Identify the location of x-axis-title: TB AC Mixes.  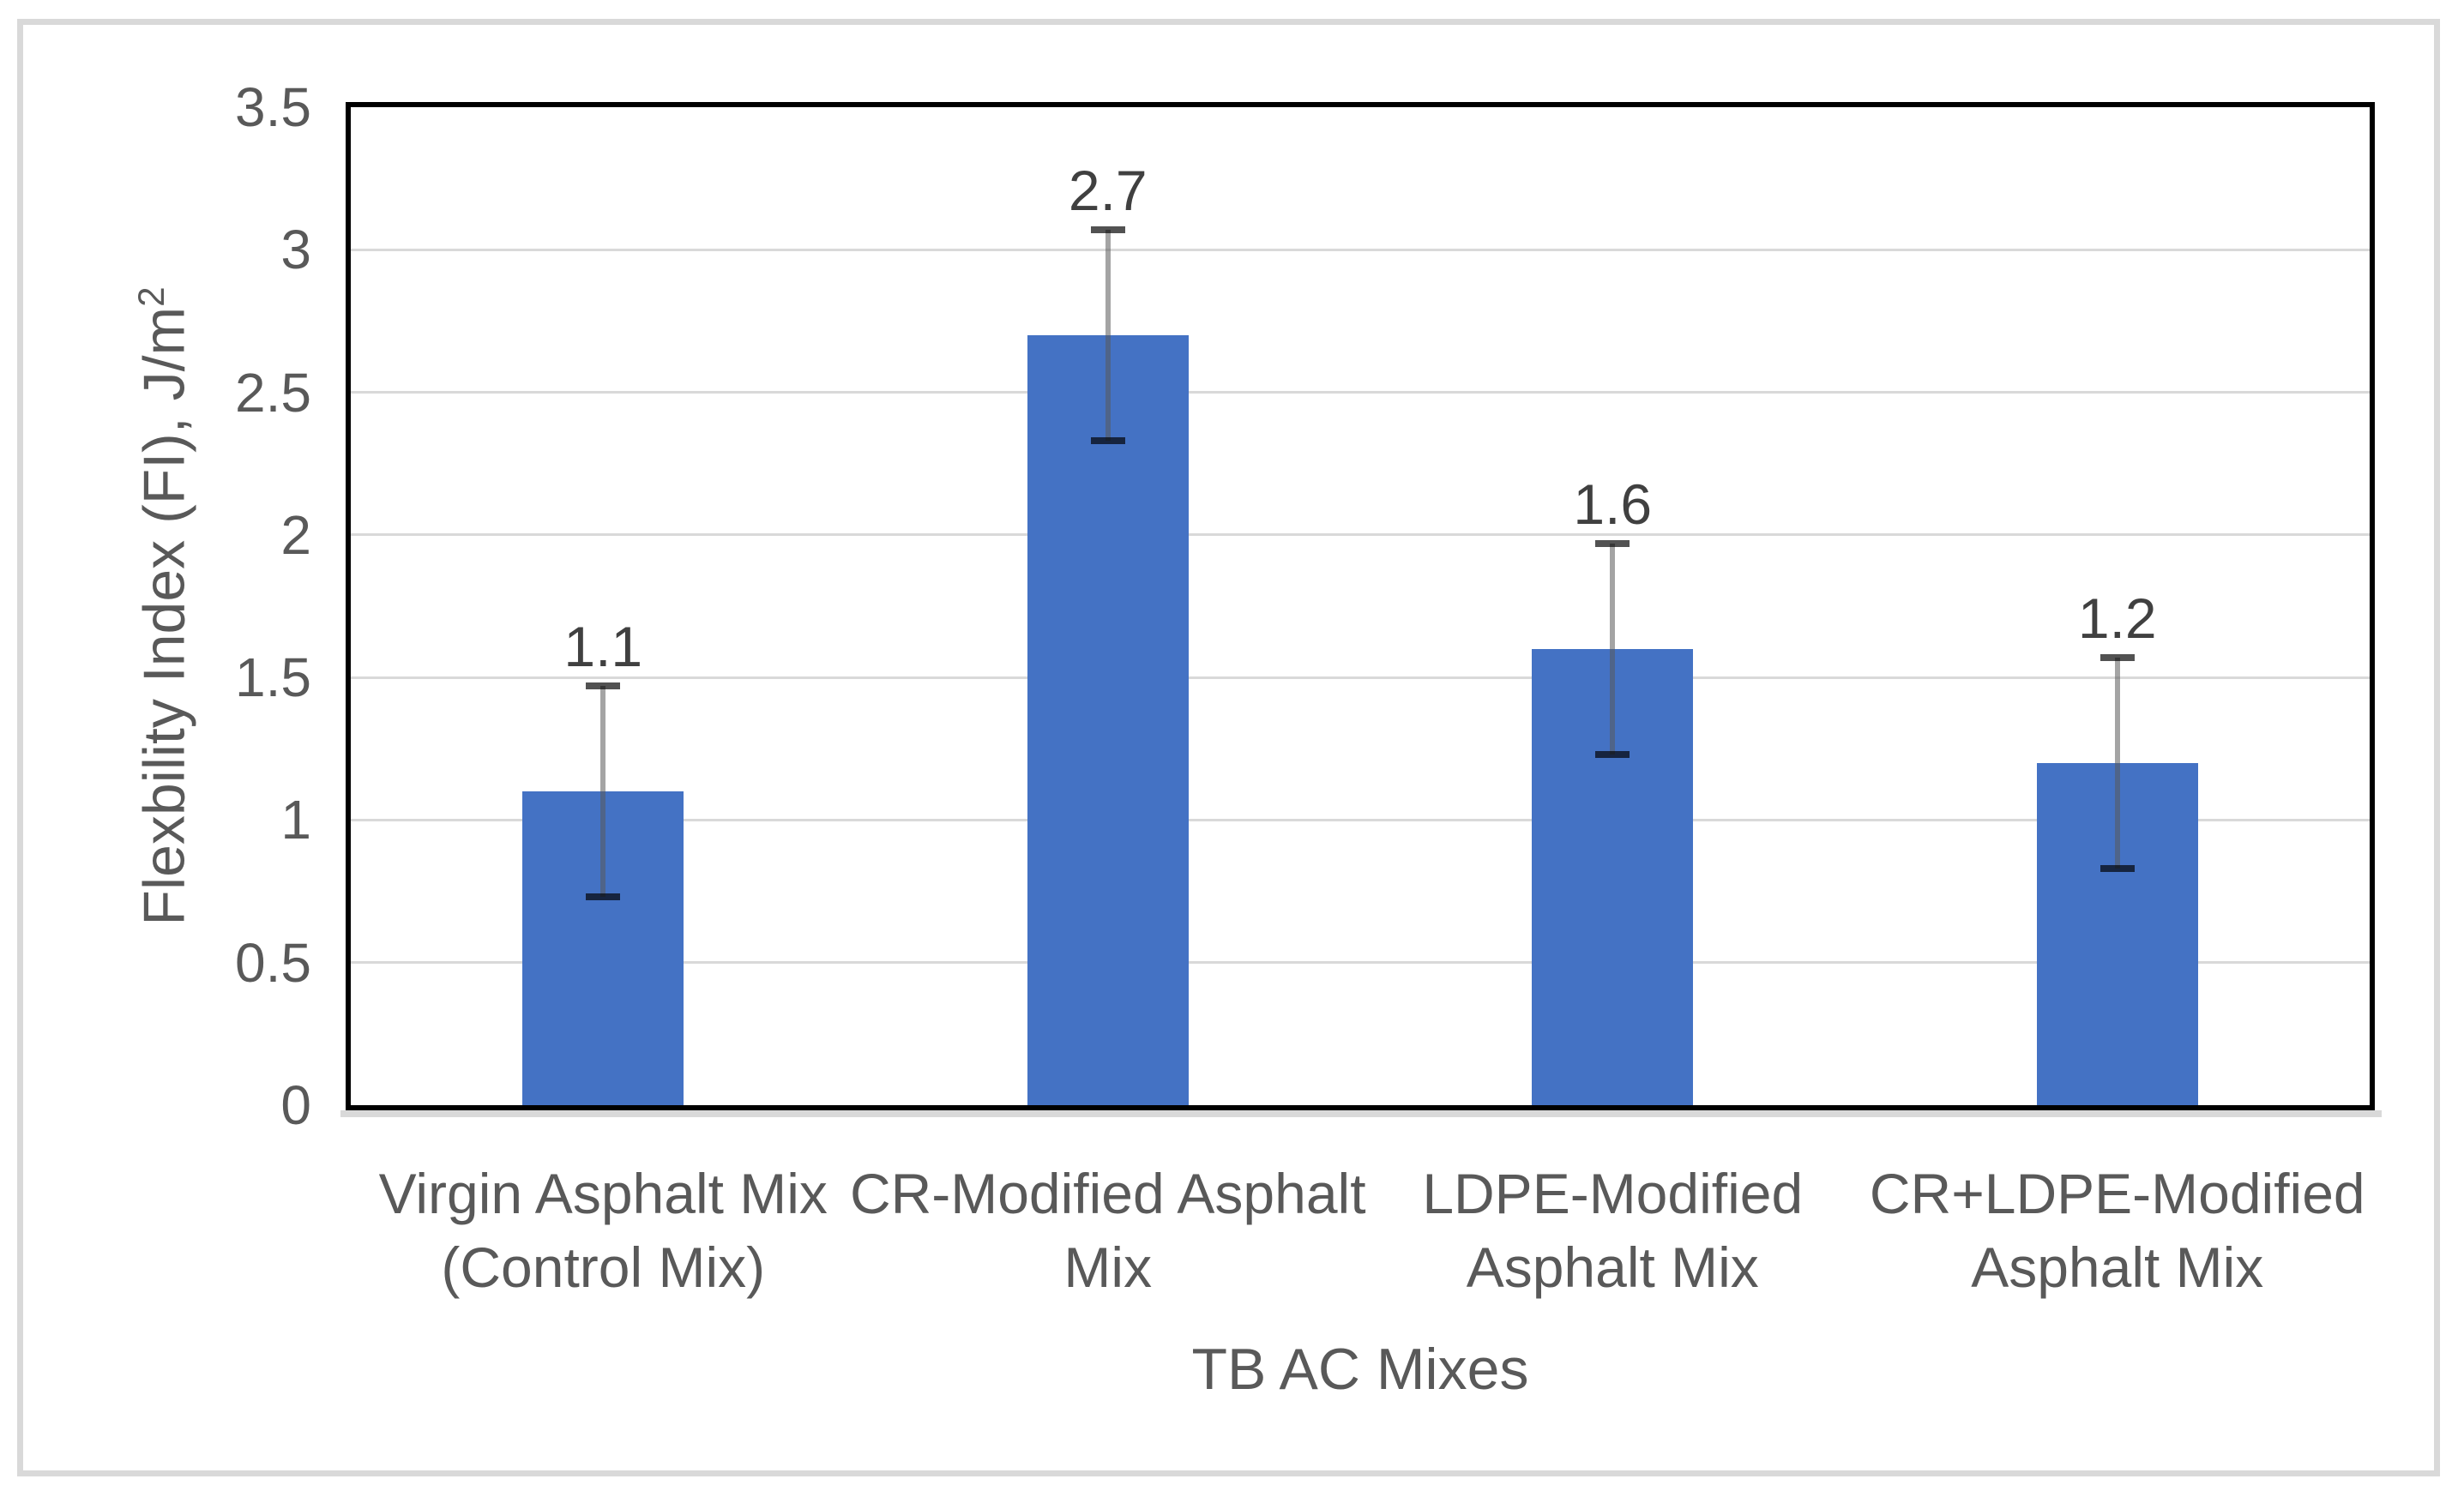
(1360, 1369).